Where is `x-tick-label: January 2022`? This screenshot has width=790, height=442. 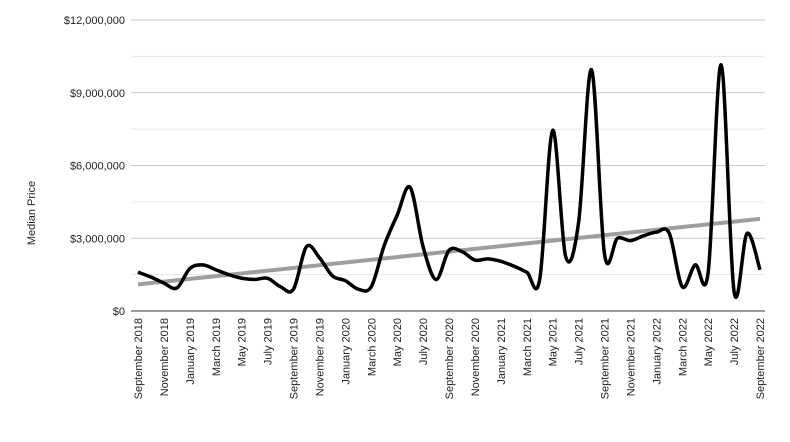 x-tick-label: January 2022 is located at coordinates (657, 351).